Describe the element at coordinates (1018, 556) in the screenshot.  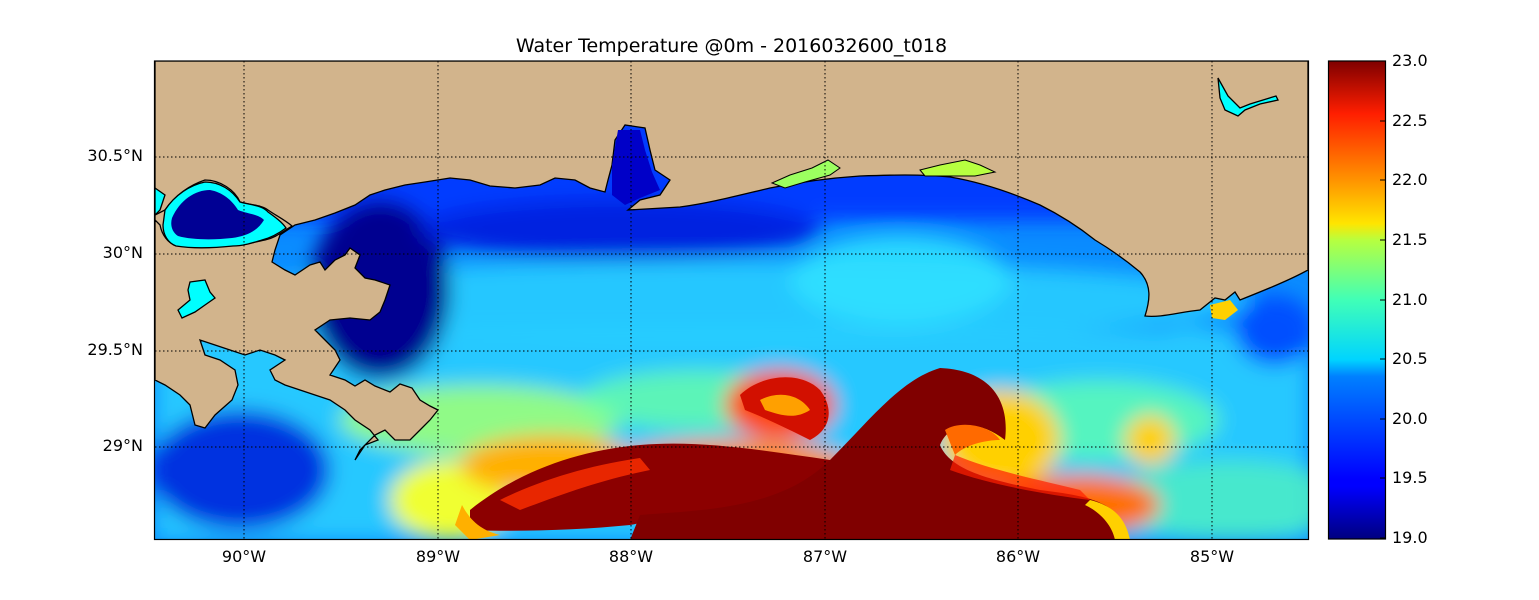
I see `lon-label-86w: 86°W` at that location.